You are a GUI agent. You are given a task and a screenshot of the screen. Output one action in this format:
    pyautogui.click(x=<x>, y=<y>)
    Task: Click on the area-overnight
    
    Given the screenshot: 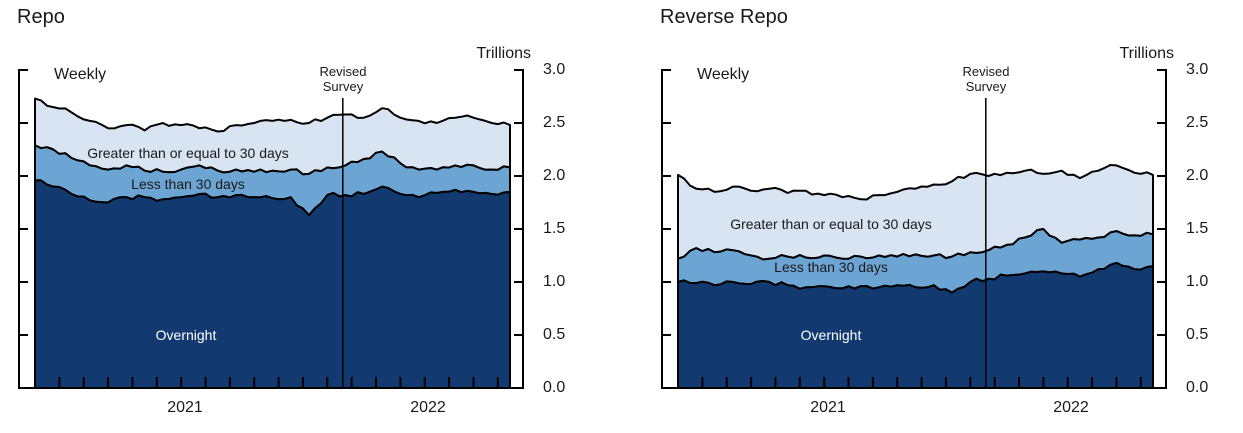 What is the action you would take?
    pyautogui.click(x=915, y=325)
    